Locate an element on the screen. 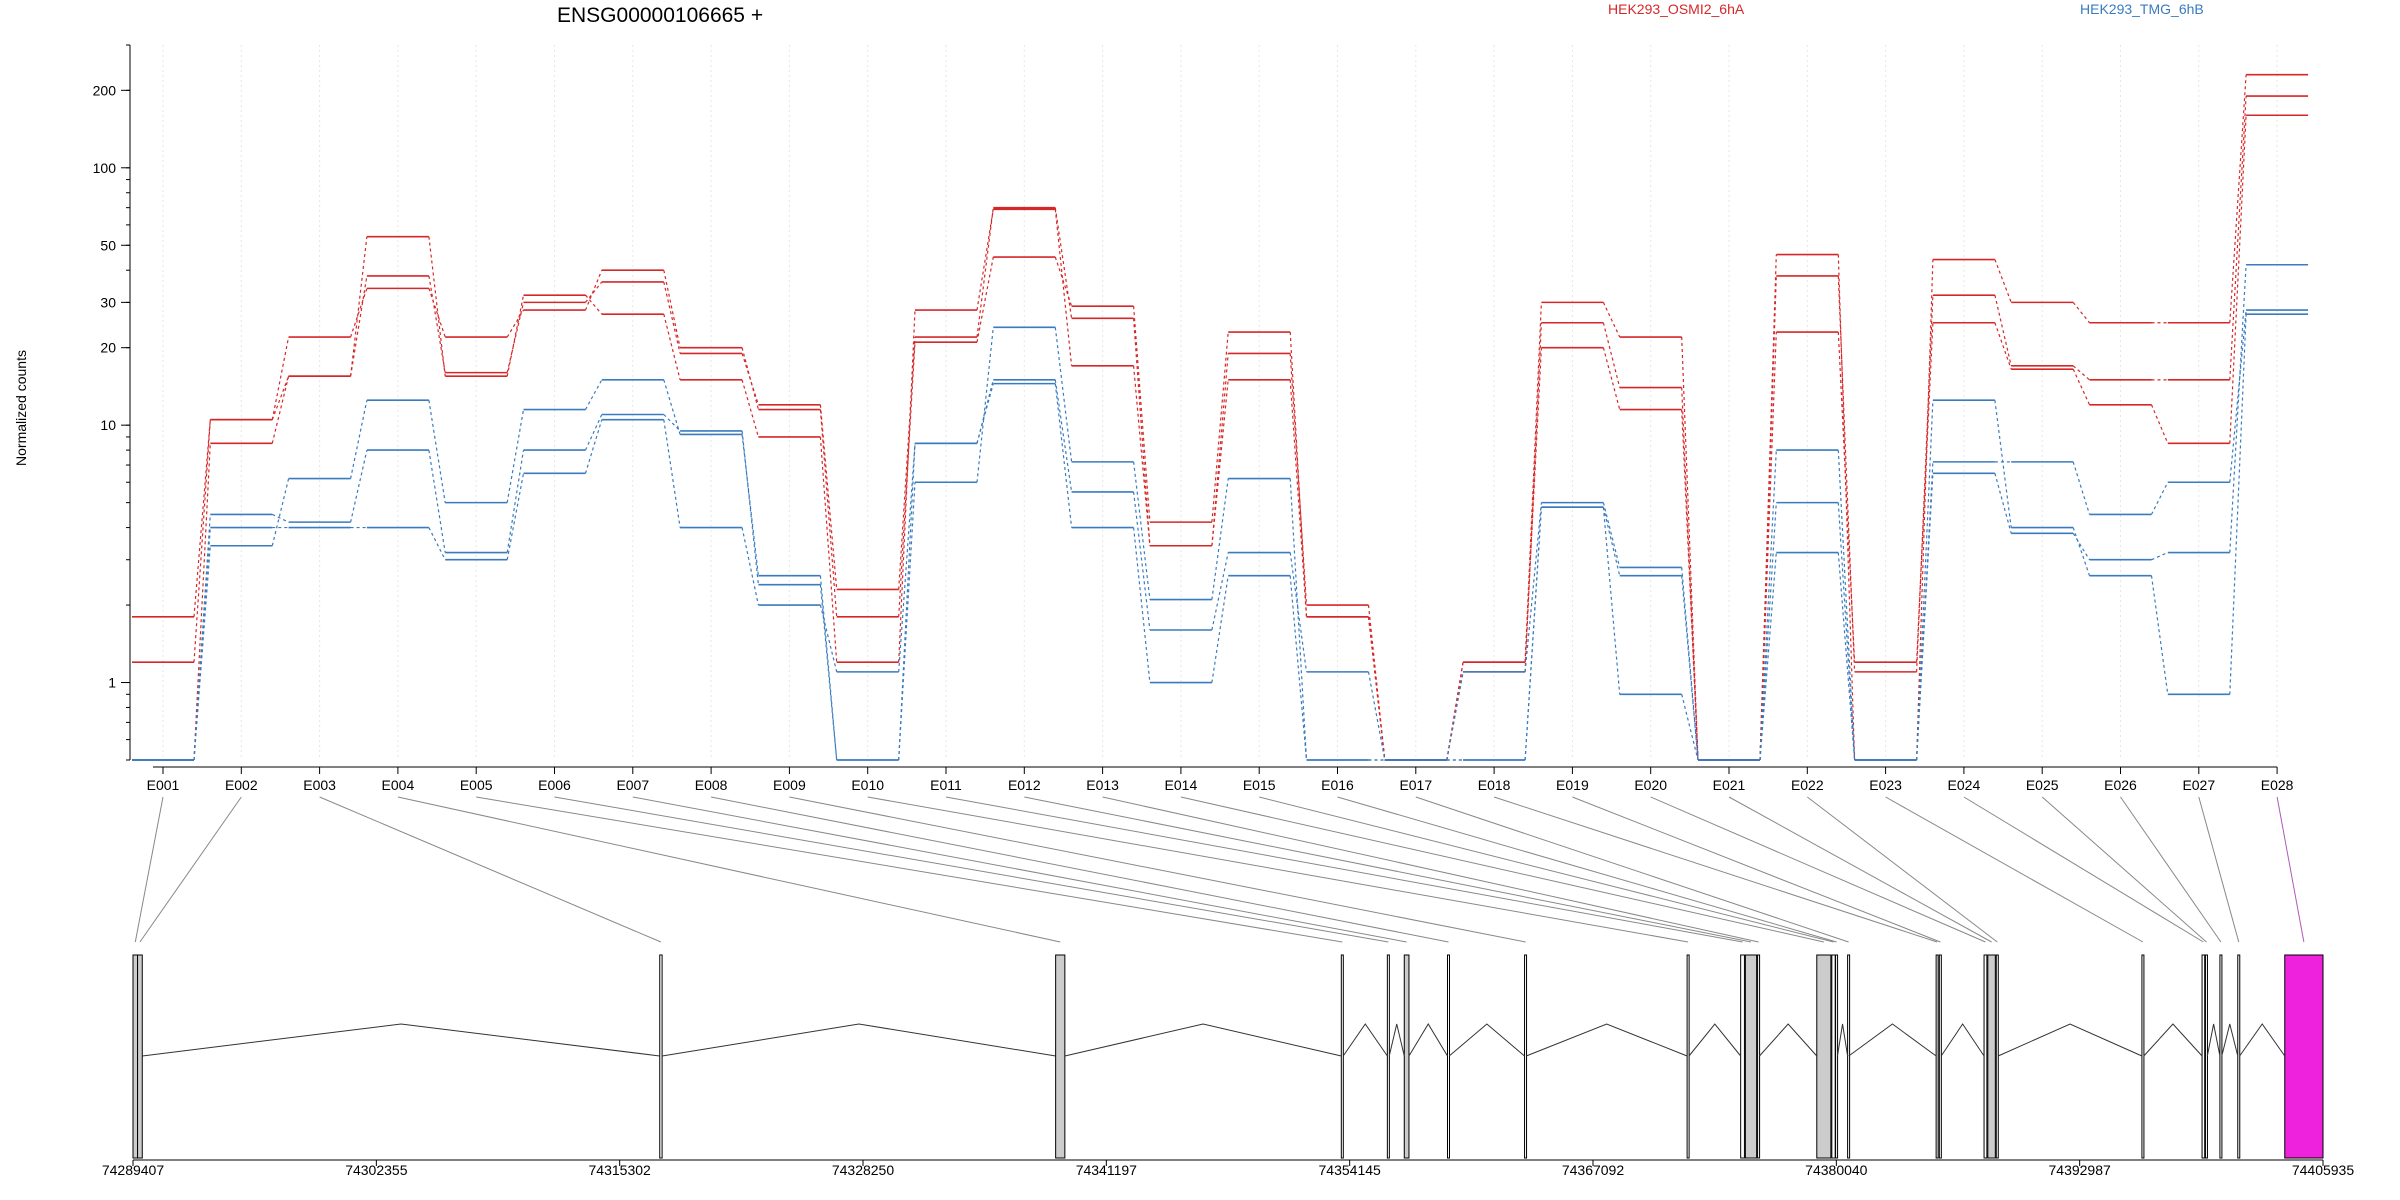 This screenshot has height=1200, width=2400. x-tick-label: E016 is located at coordinates (1337, 785).